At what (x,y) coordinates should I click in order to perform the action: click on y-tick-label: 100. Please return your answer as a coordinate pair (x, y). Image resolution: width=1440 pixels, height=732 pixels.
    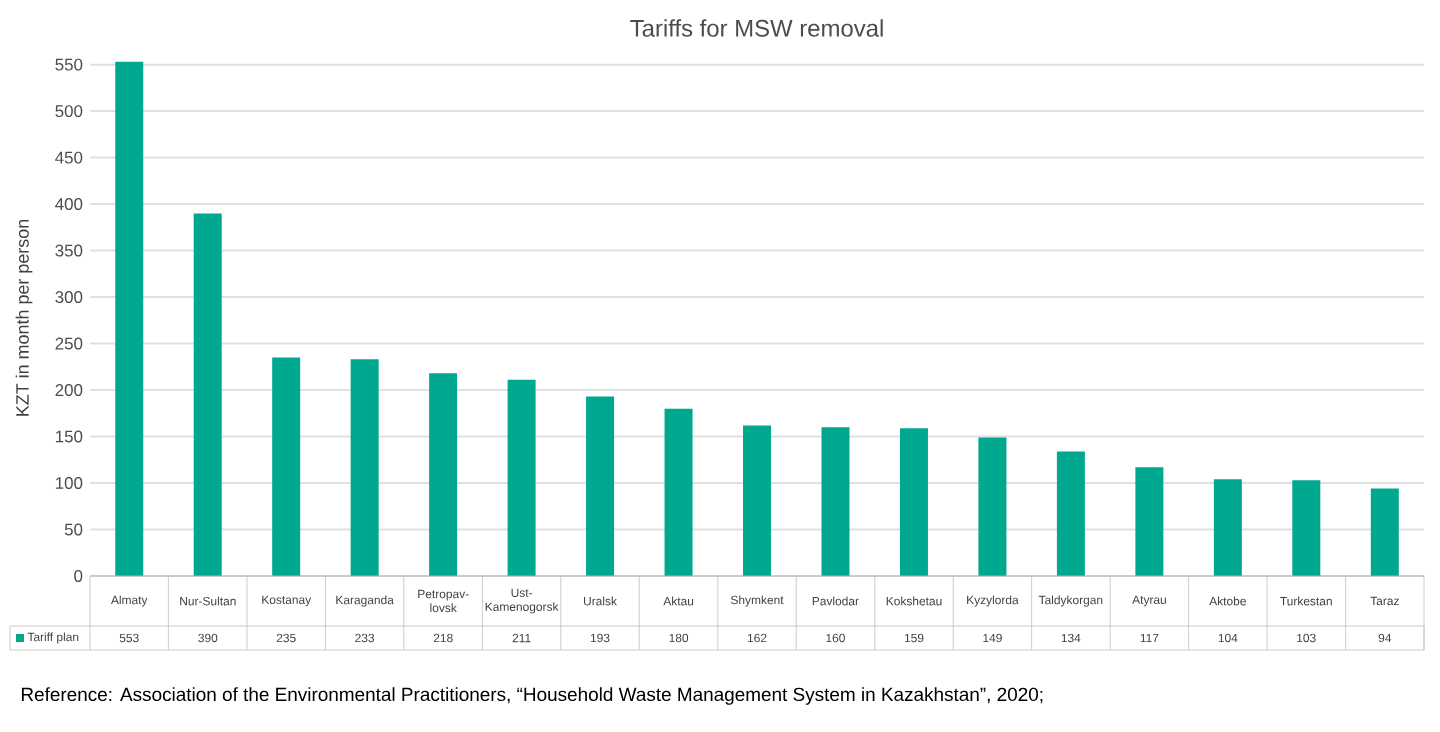
    Looking at the image, I should click on (69, 483).